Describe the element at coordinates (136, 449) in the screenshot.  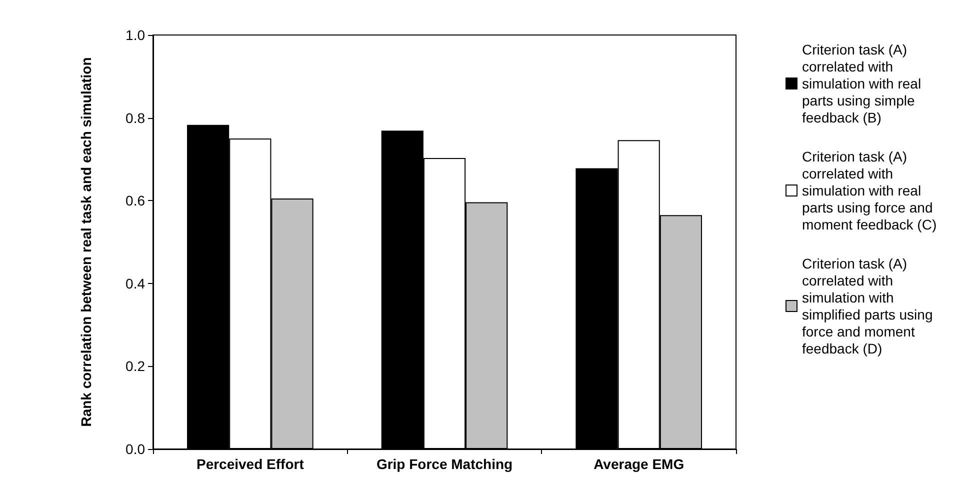
I see `y-tick-label: 0.0` at that location.